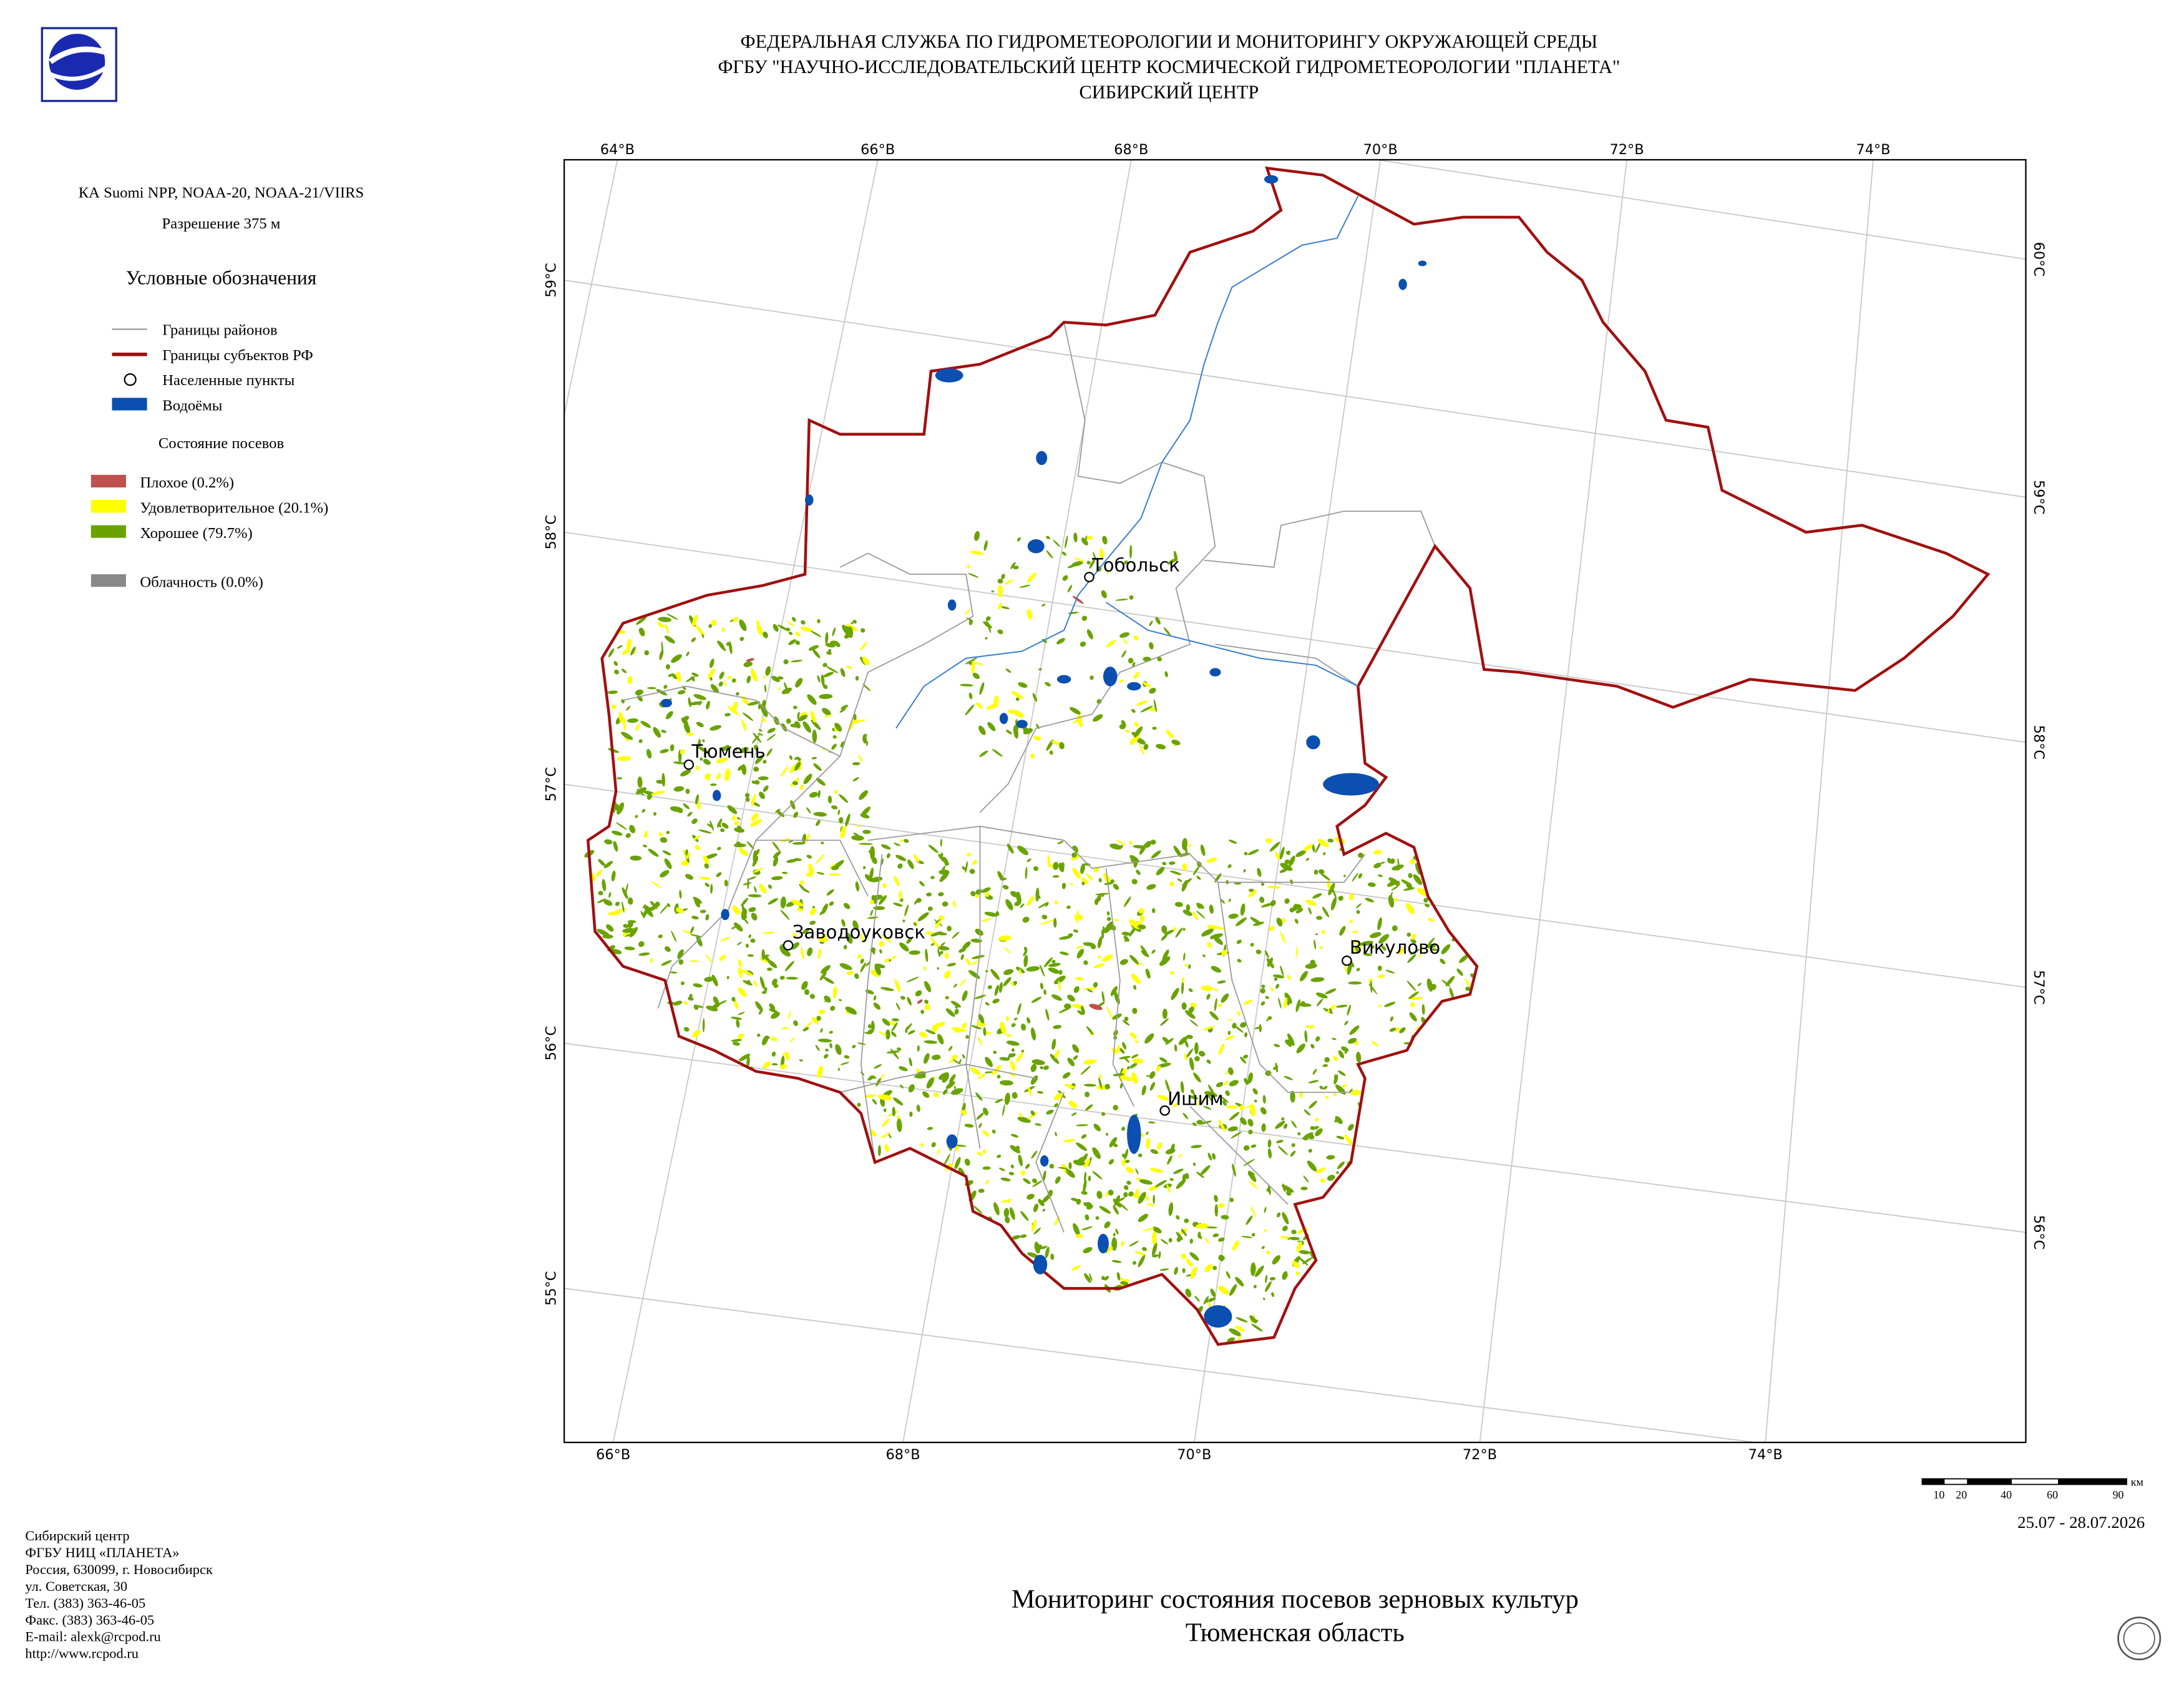 The height and width of the screenshot is (1682, 2184). What do you see at coordinates (859, 931) in the screenshot?
I see `label: Заводоуковск` at bounding box center [859, 931].